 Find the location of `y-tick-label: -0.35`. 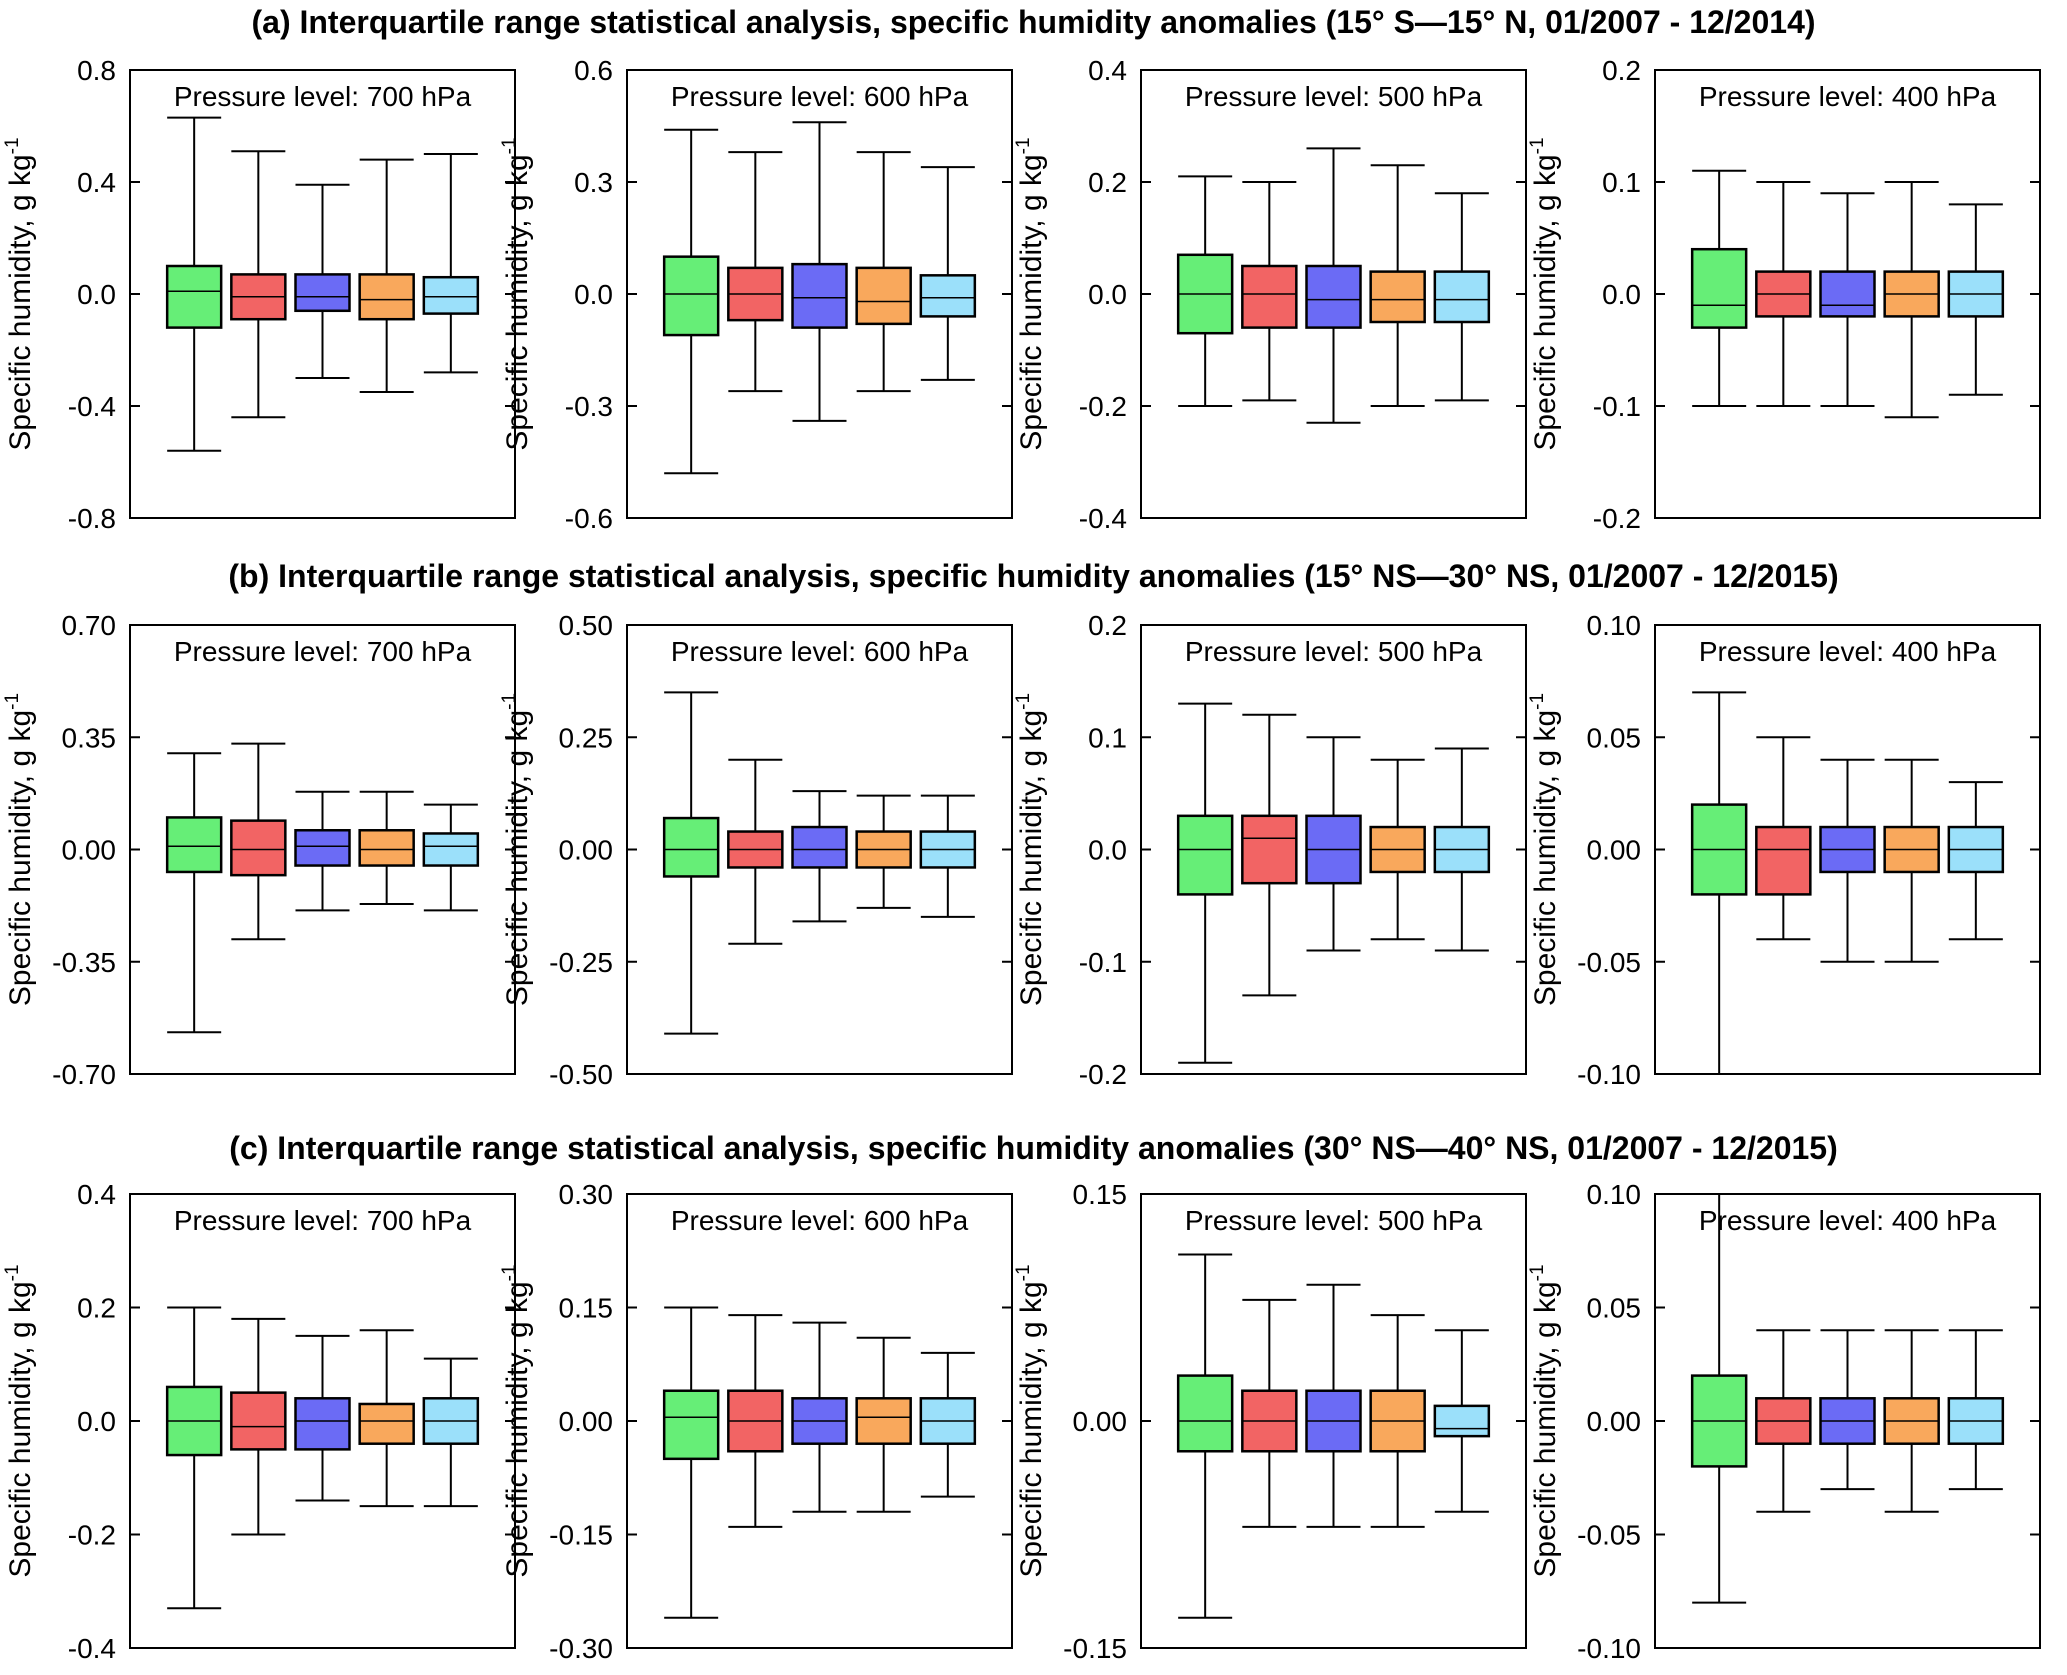

y-tick-label: -0.35 is located at coordinates (84, 962).